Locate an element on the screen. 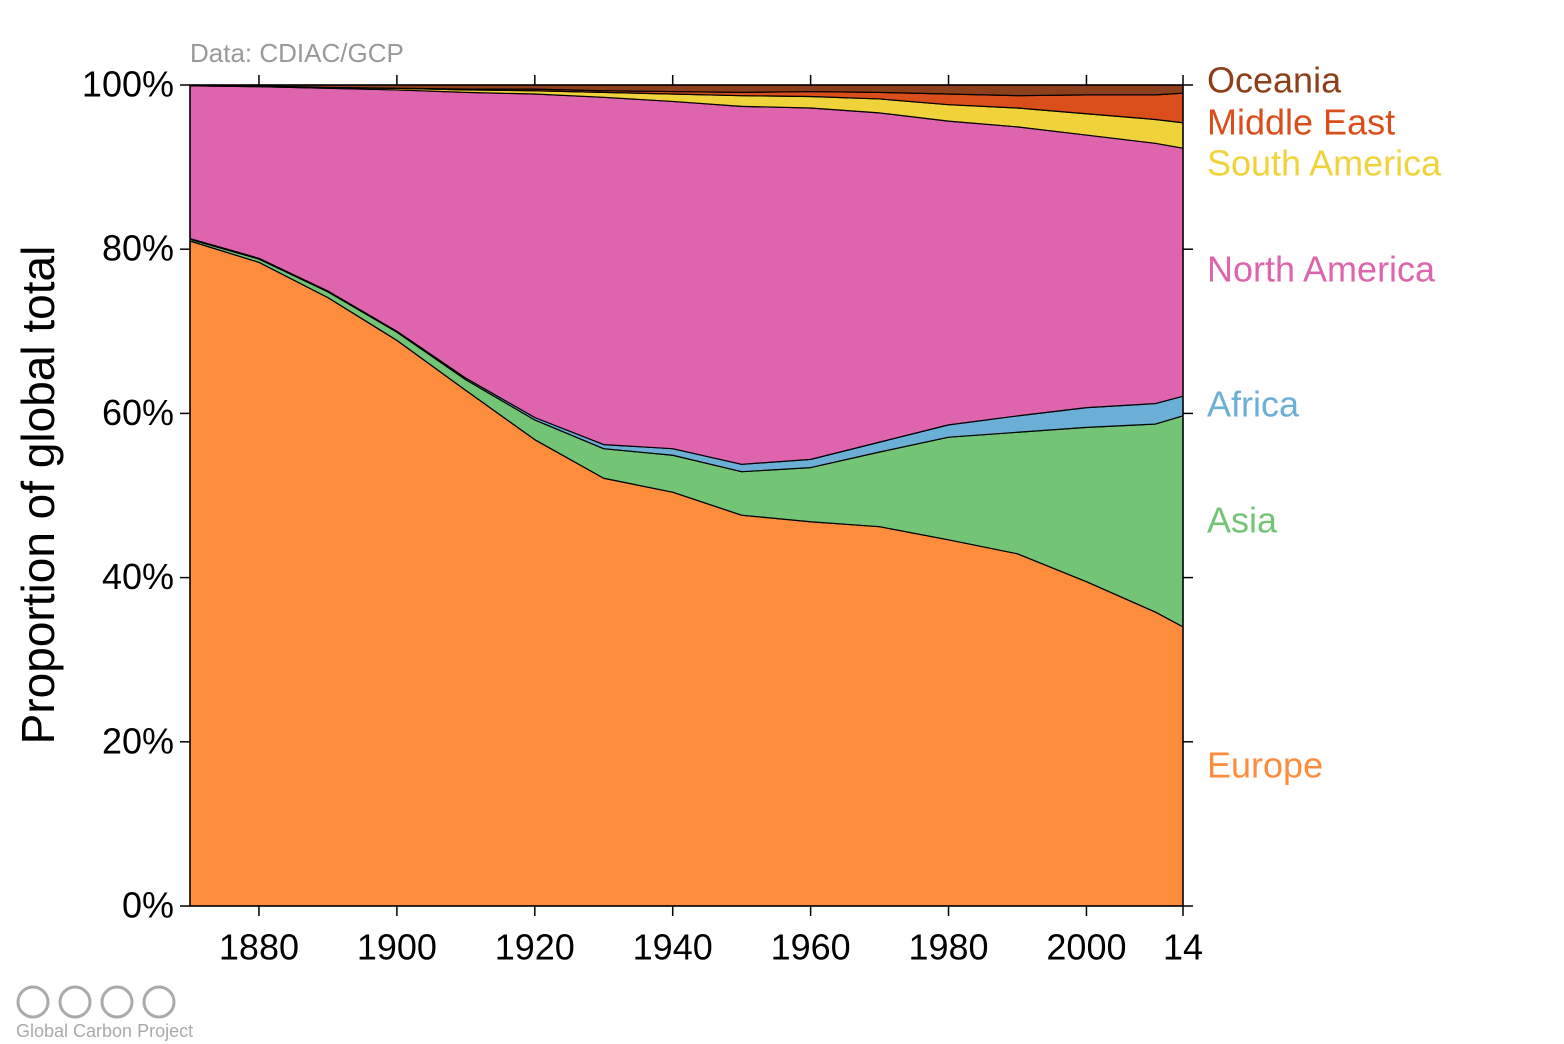 This screenshot has width=1564, height=1044. credit: Global Carbon Project is located at coordinates (104, 1031).